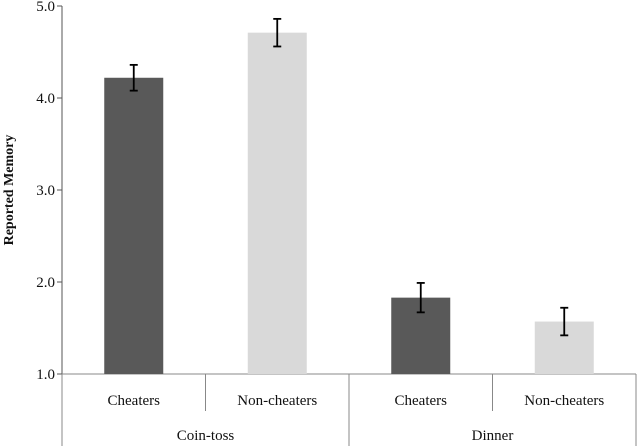 The height and width of the screenshot is (446, 640). Describe the element at coordinates (277, 203) in the screenshot. I see `bar-coin-toss-non-cheaters` at that location.